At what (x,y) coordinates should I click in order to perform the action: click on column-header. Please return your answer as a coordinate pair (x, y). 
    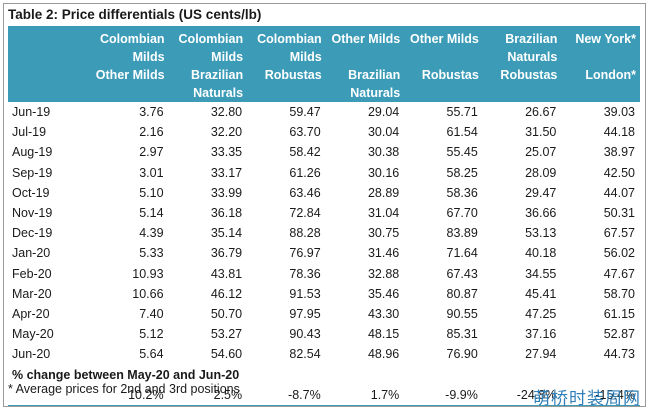
    Looking at the image, I should click on (49, 64).